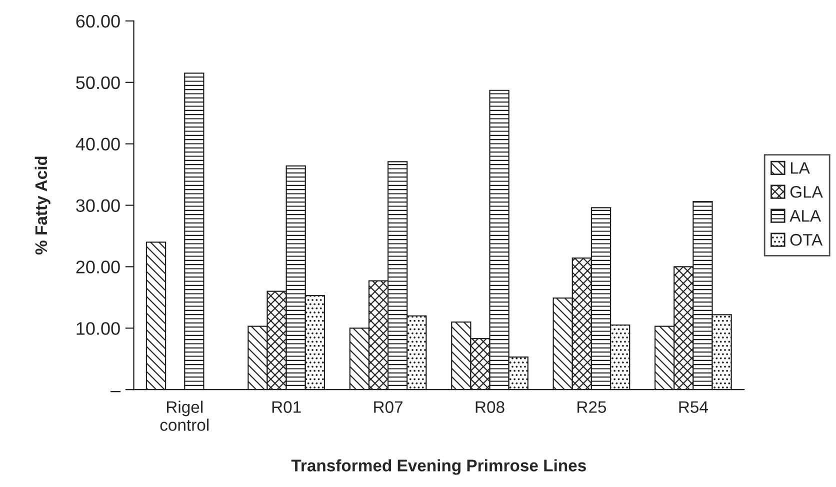 The height and width of the screenshot is (487, 836). I want to click on legend-label: LA, so click(800, 168).